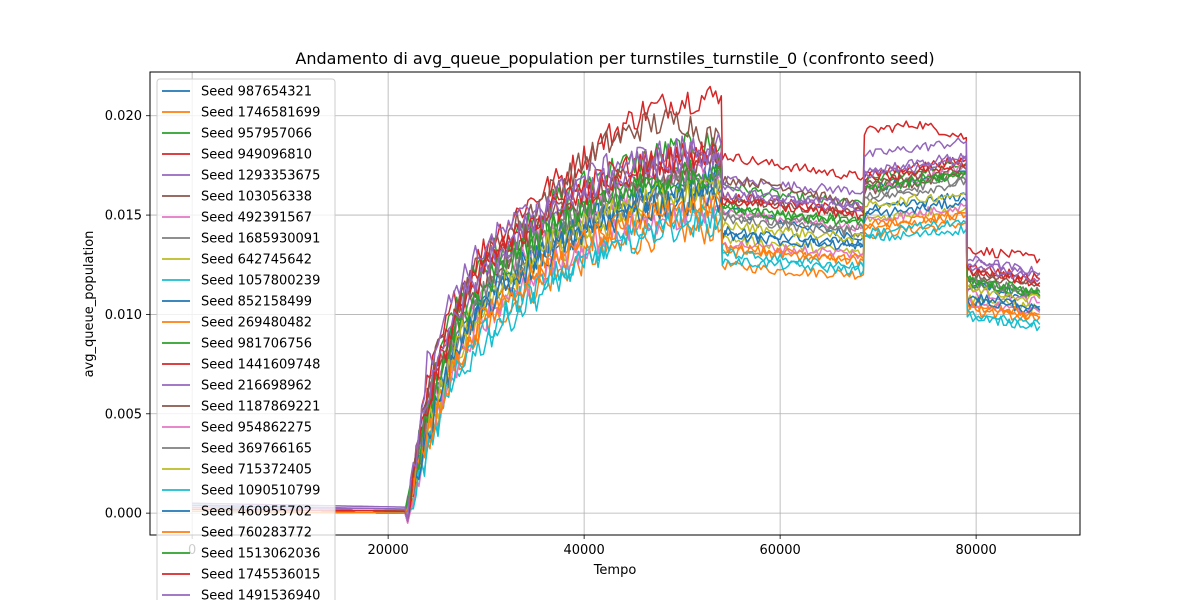 Image resolution: width=1200 pixels, height=600 pixels. Describe the element at coordinates (89, 304) in the screenshot. I see `y-axis-label: avg_queue_population` at that location.